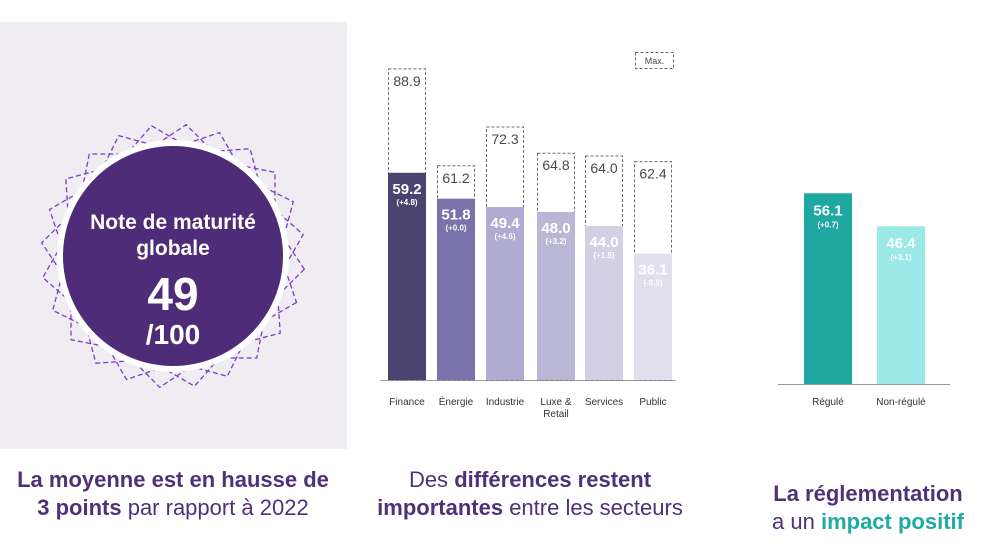 This screenshot has height=548, width=992. Describe the element at coordinates (593, 507) in the screenshot. I see `caption-middle-rest: entre les secteurs` at that location.